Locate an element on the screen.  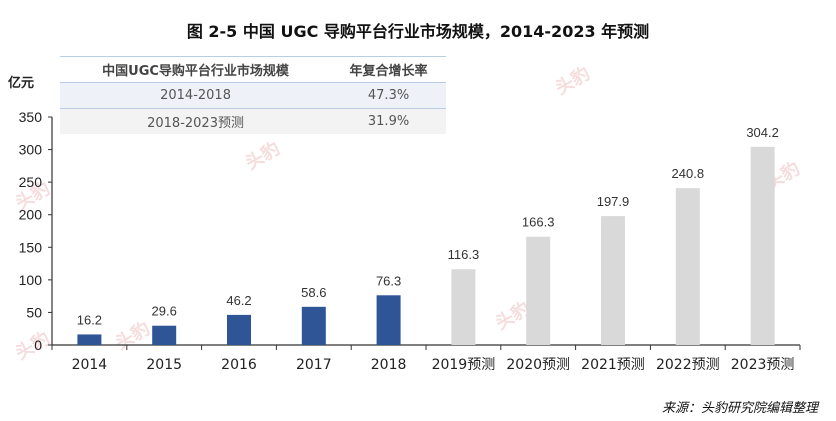
bar-2015 is located at coordinates (164, 335).